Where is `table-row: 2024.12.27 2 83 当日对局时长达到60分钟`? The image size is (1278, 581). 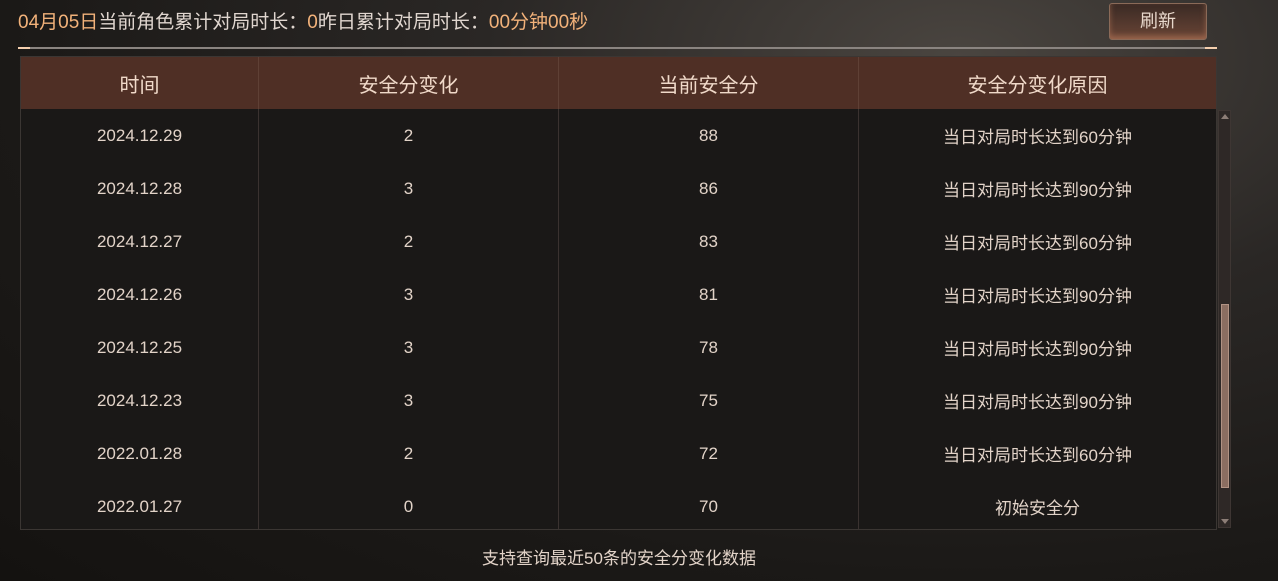 table-row: 2024.12.27 2 83 当日对局时长达到60分钟 is located at coordinates (618, 241).